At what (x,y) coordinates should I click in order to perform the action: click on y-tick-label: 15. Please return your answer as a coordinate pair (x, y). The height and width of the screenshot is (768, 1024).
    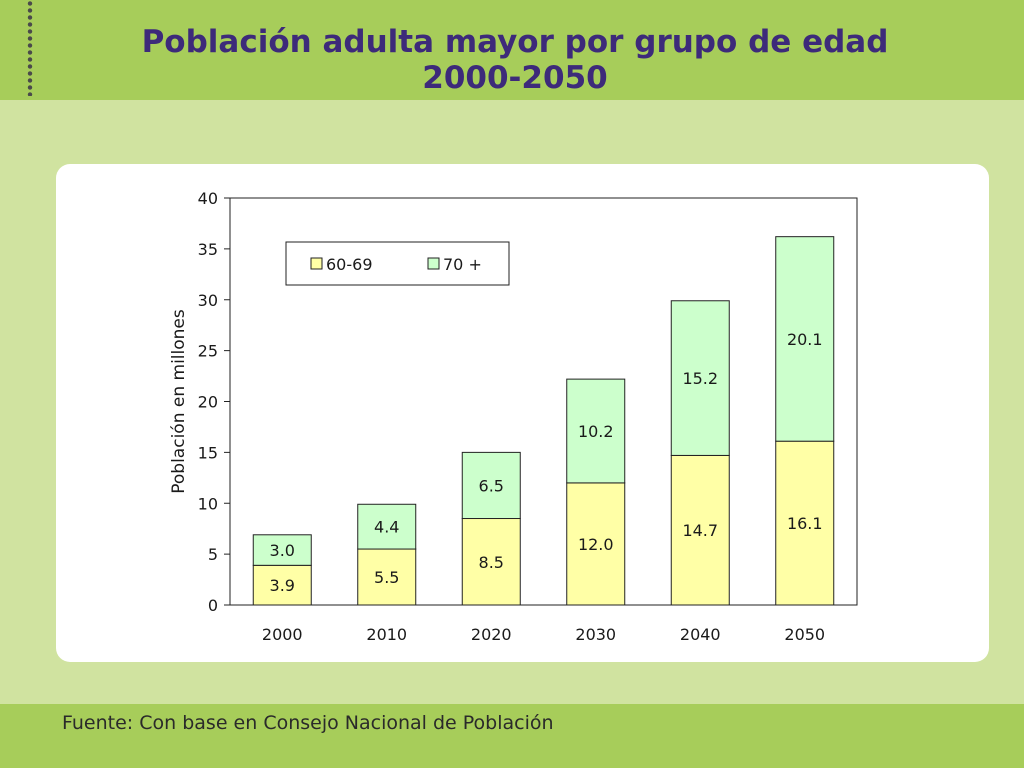
    Looking at the image, I should click on (208, 452).